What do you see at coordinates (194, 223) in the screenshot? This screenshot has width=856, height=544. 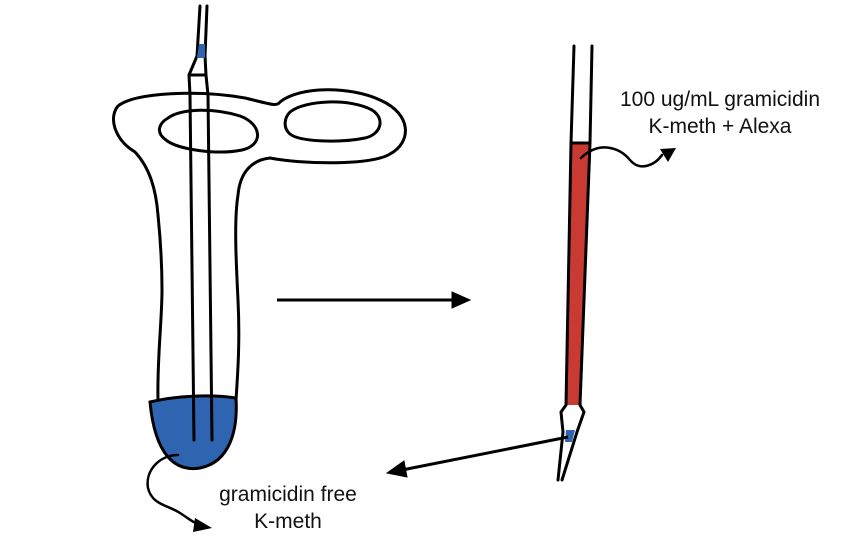 I see `pipette-in-vial-left-wall` at bounding box center [194, 223].